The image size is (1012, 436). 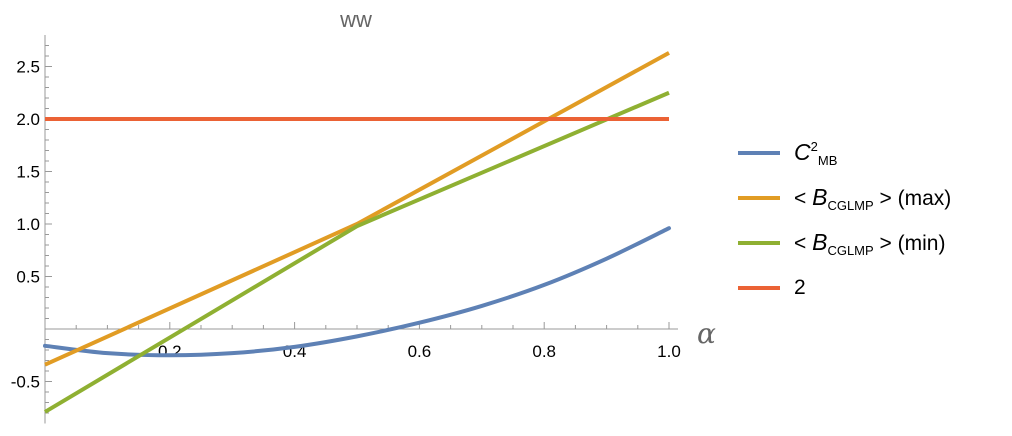 I want to click on x-axis-label: α, so click(x=706, y=333).